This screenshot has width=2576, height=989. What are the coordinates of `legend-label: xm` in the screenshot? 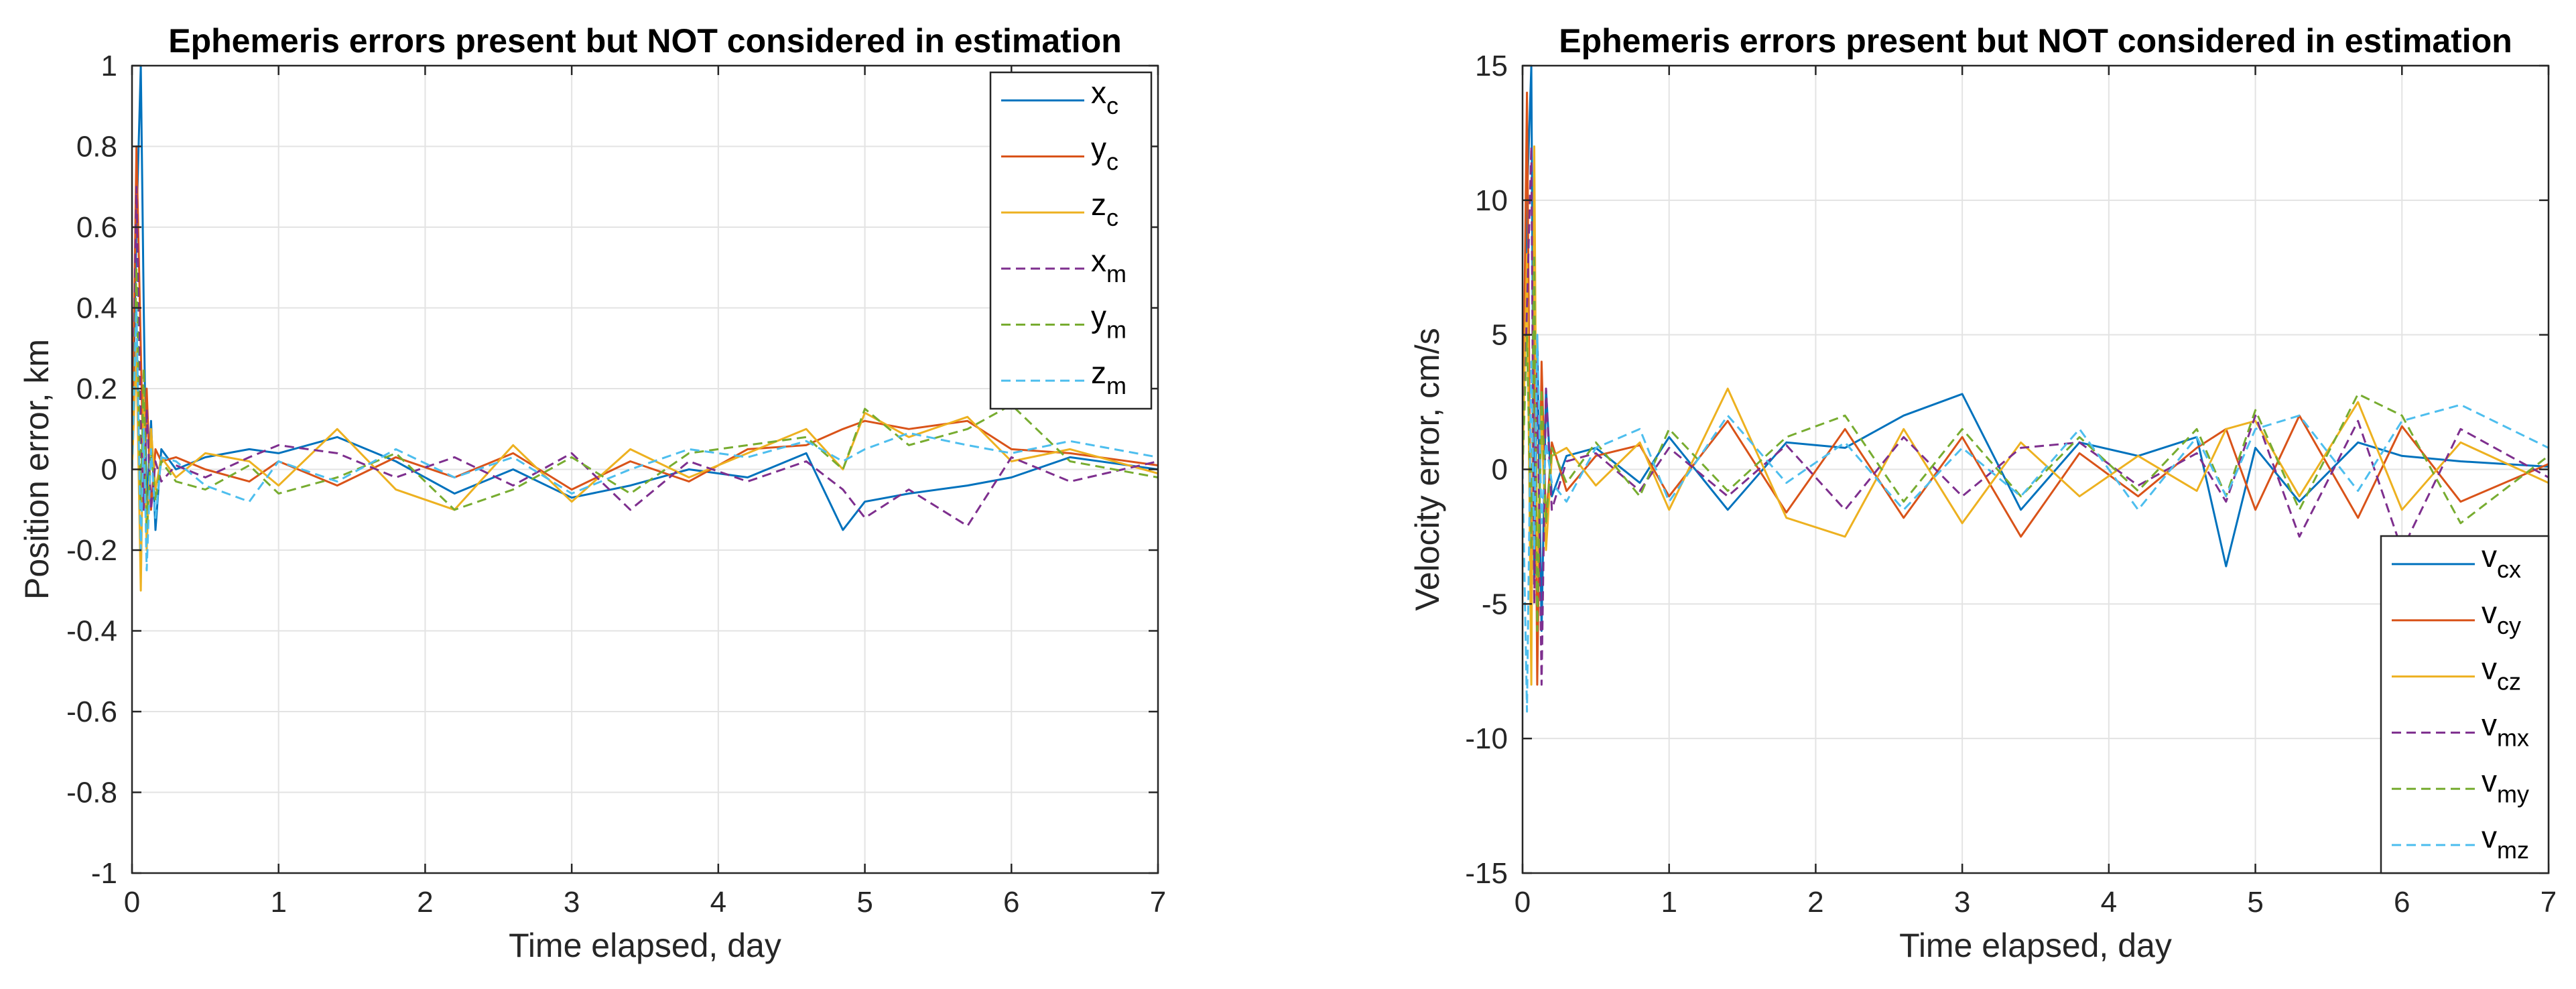 It's located at (1108, 265).